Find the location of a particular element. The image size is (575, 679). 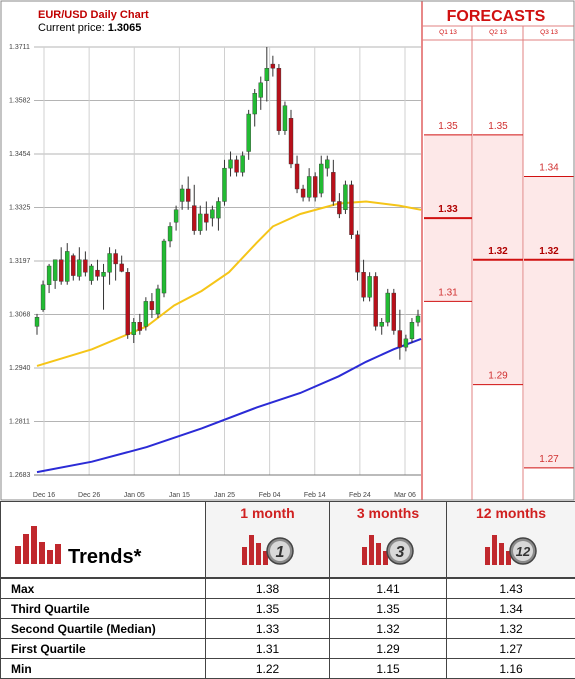

forecast-quarter-label: Q1 13 is located at coordinates (448, 32).